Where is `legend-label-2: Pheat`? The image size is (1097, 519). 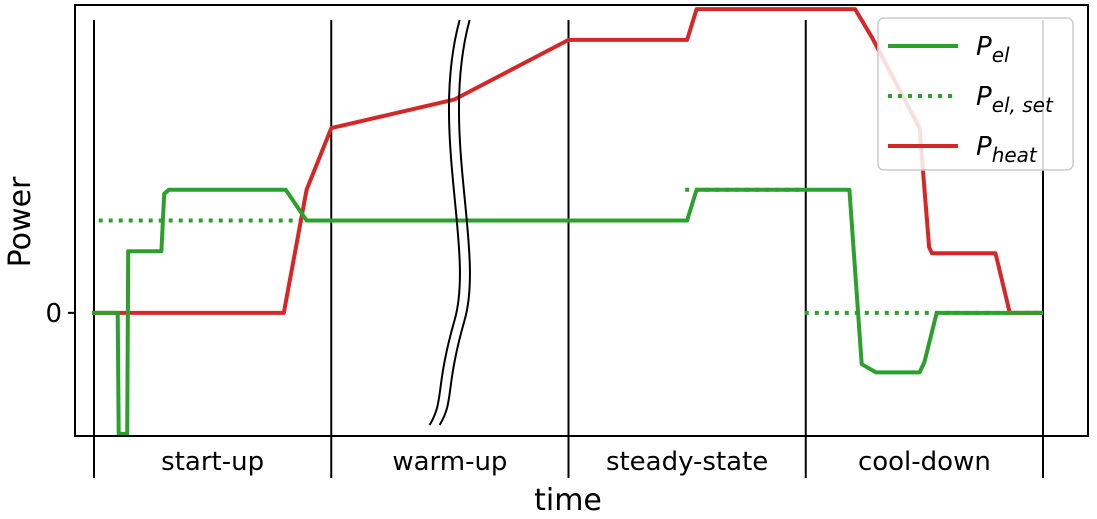 legend-label-2: Pheat is located at coordinates (1007, 149).